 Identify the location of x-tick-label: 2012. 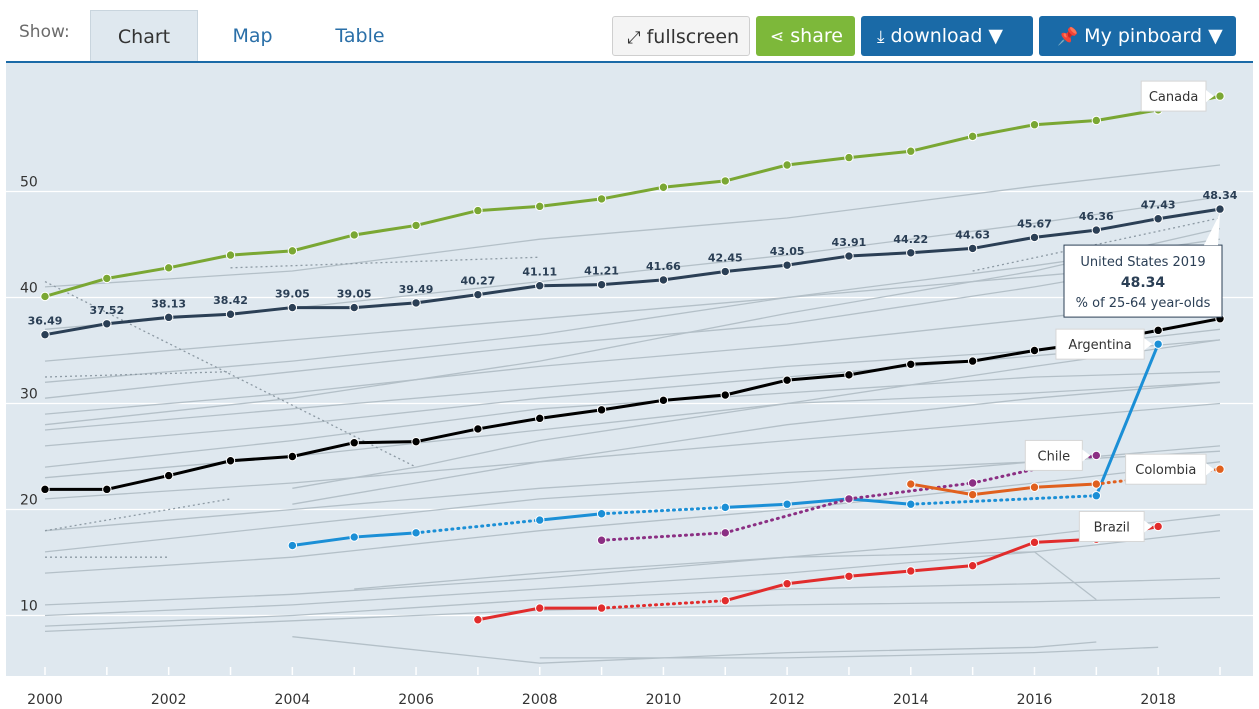
(787, 700).